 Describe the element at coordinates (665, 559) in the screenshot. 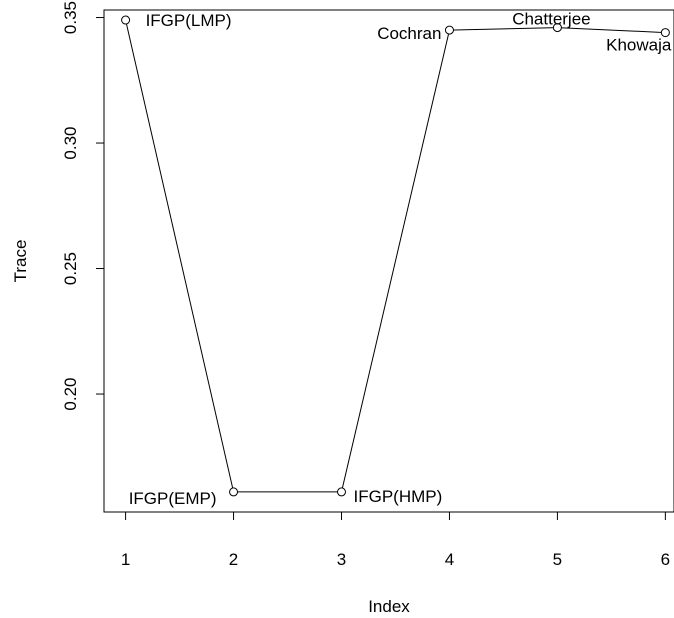

I see `x-tick-label: 6` at that location.